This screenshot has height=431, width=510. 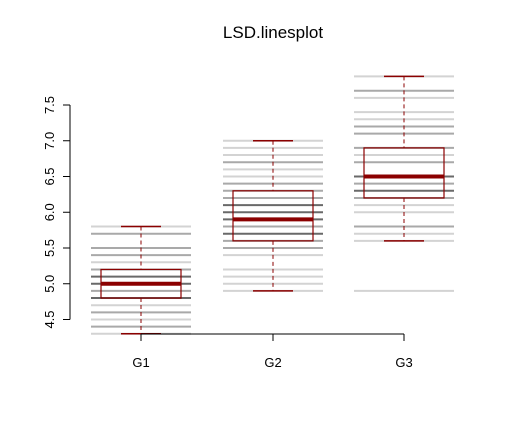 I want to click on y-tick-label: 5.5, so click(x=49, y=248).